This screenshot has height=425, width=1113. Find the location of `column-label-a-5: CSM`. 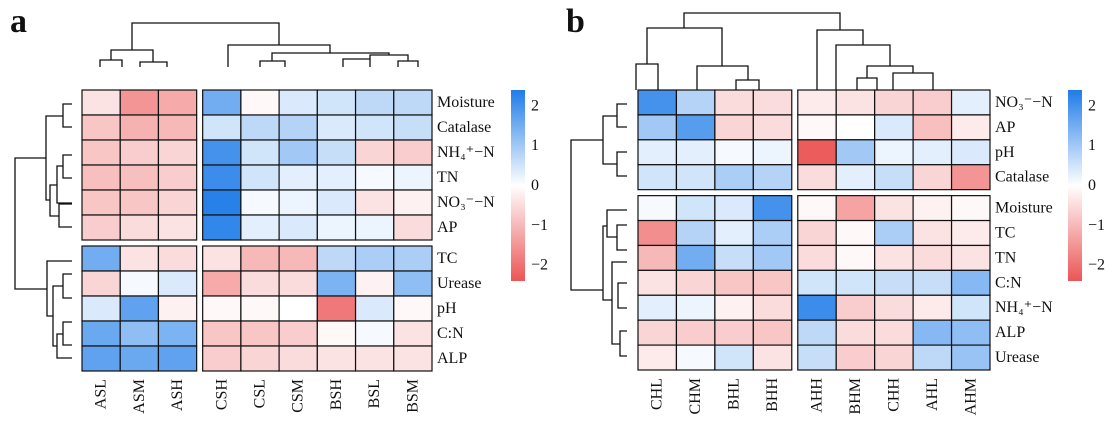

column-label-a-5: CSM is located at coordinates (298, 396).